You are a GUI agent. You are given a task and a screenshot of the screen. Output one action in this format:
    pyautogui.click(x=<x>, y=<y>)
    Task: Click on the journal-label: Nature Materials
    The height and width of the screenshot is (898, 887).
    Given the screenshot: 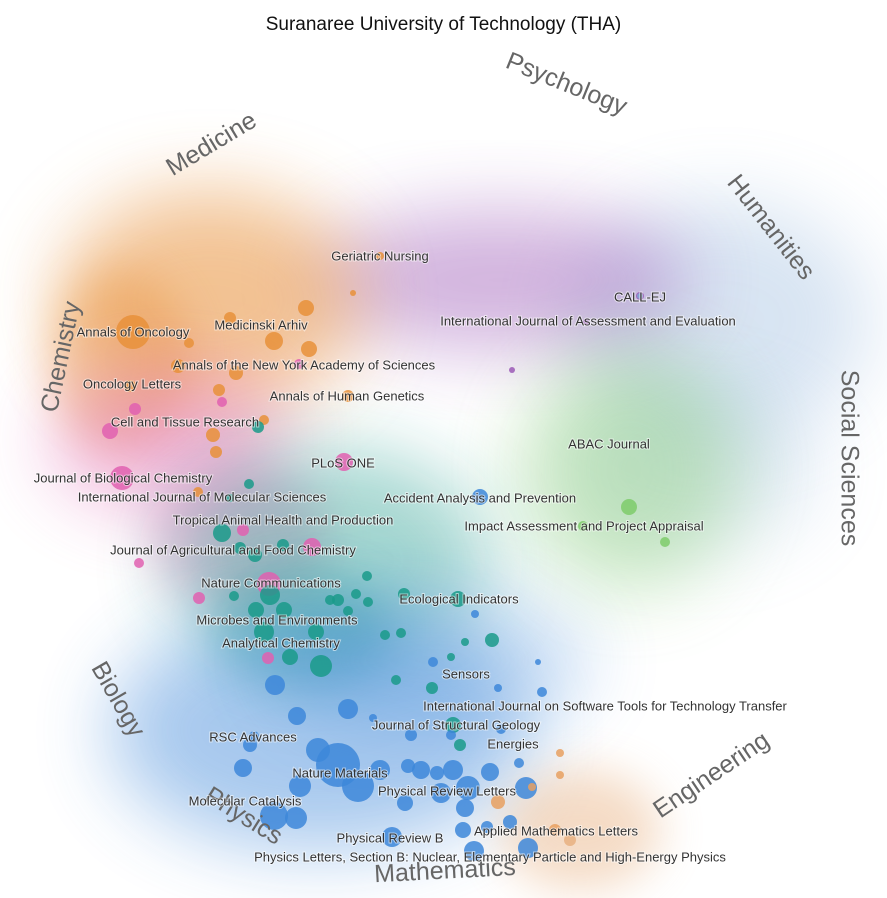 What is the action you would take?
    pyautogui.click(x=340, y=772)
    